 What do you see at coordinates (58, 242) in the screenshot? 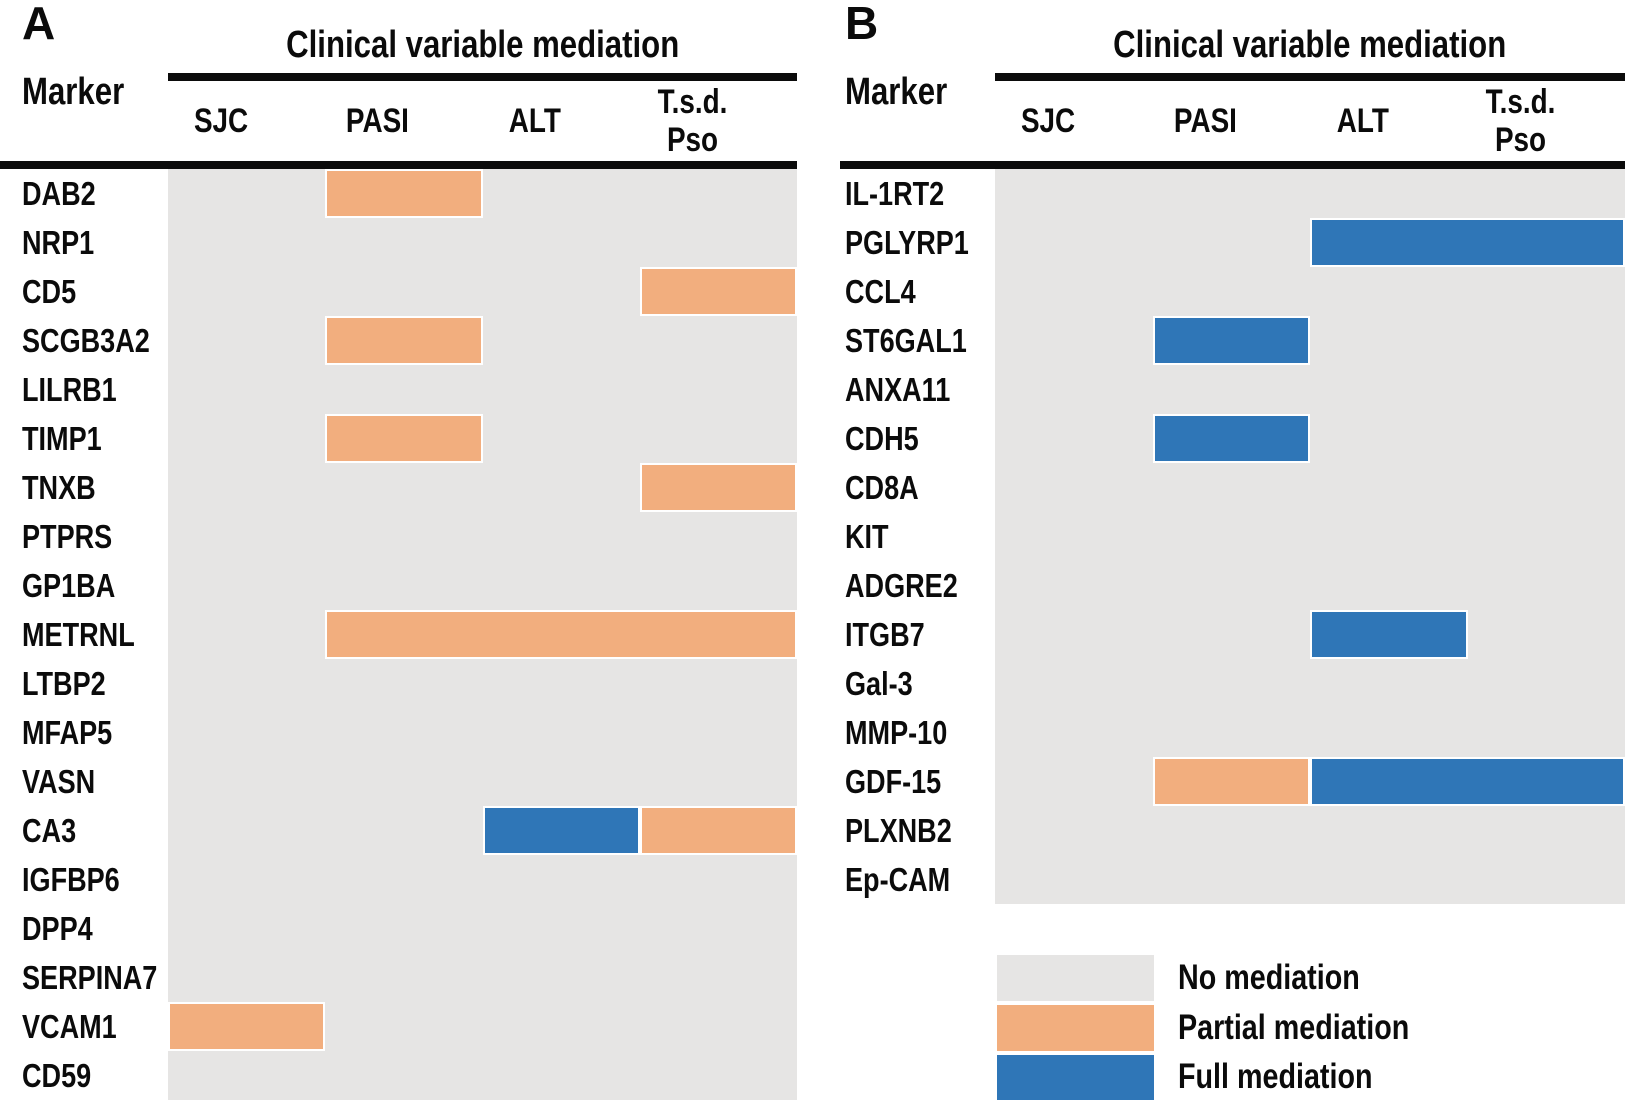
I see `marker-label-nrp1: NRP1` at bounding box center [58, 242].